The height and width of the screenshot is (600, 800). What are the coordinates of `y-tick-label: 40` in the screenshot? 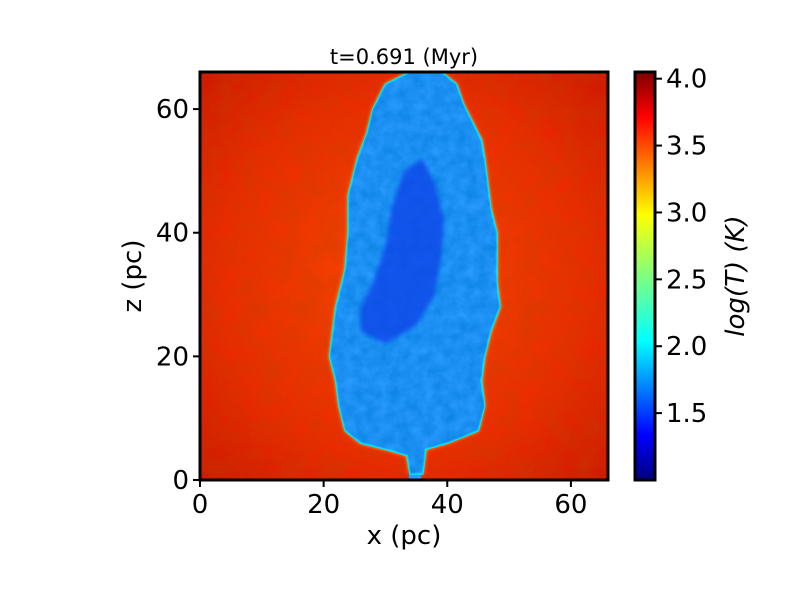 It's located at (172, 234).